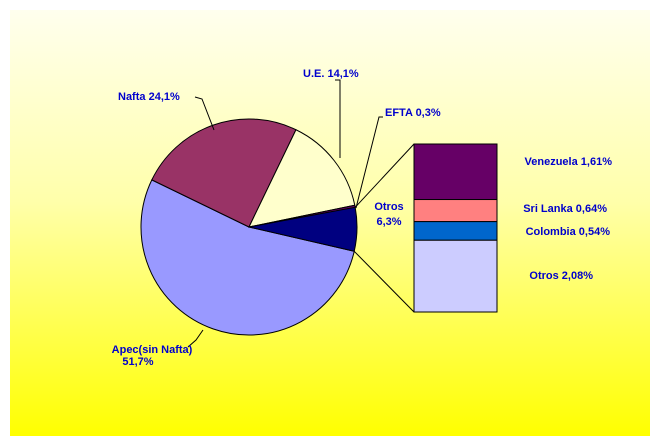  Describe the element at coordinates (596, 162) in the screenshot. I see `value-label: 1,61%` at that location.